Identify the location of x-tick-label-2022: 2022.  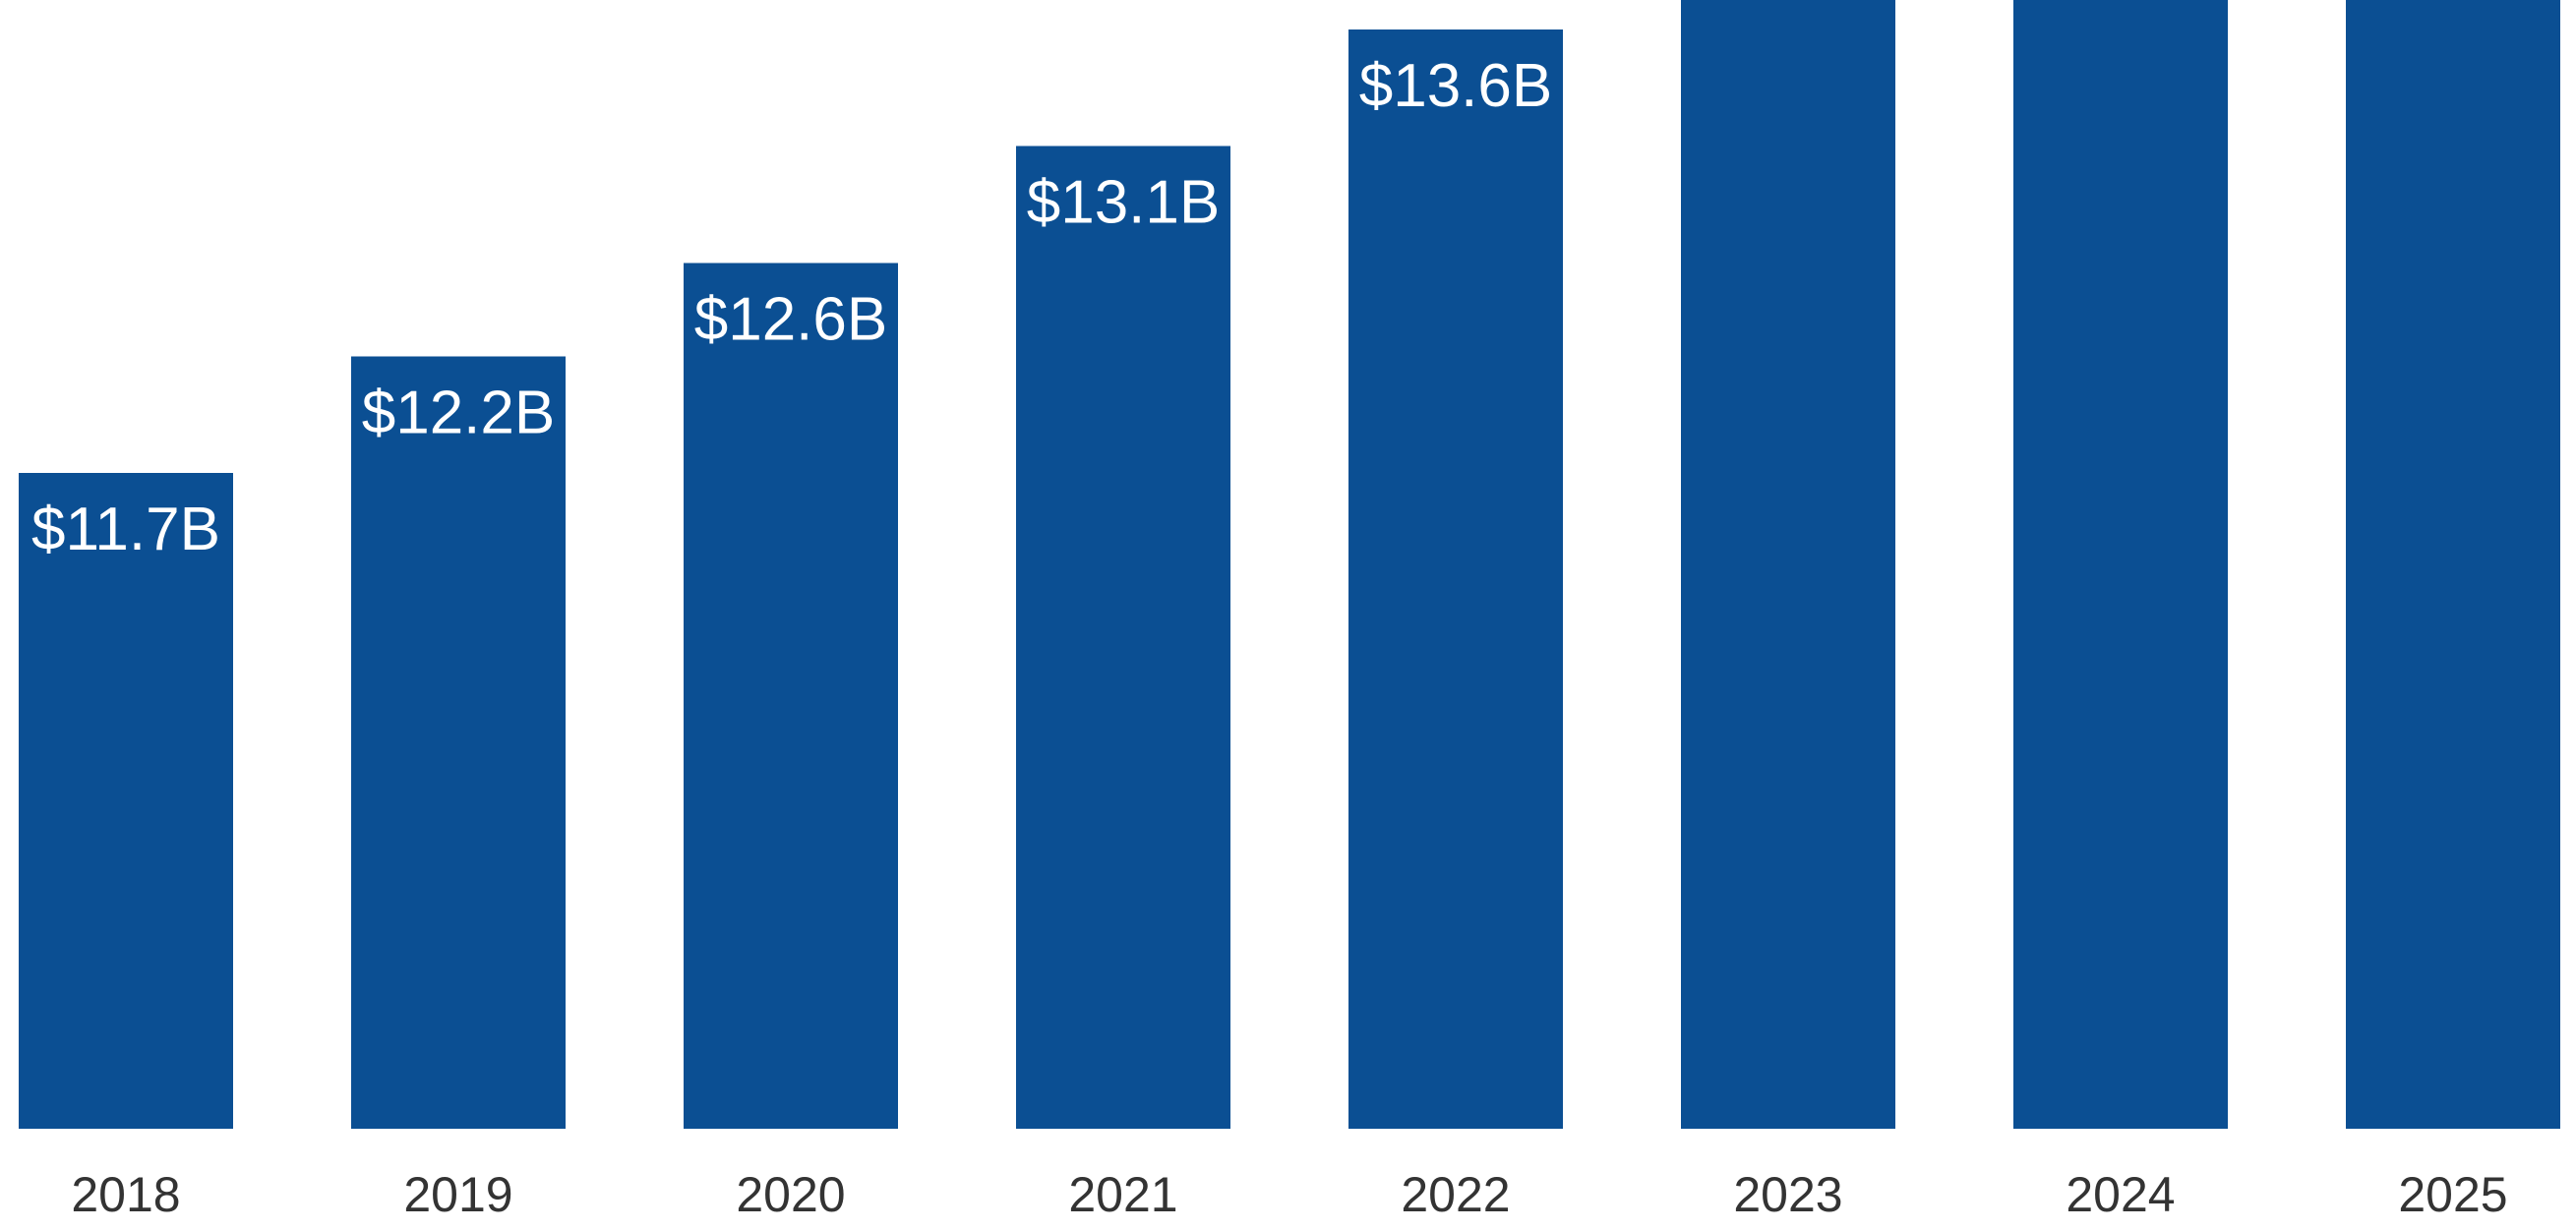
(1455, 1194).